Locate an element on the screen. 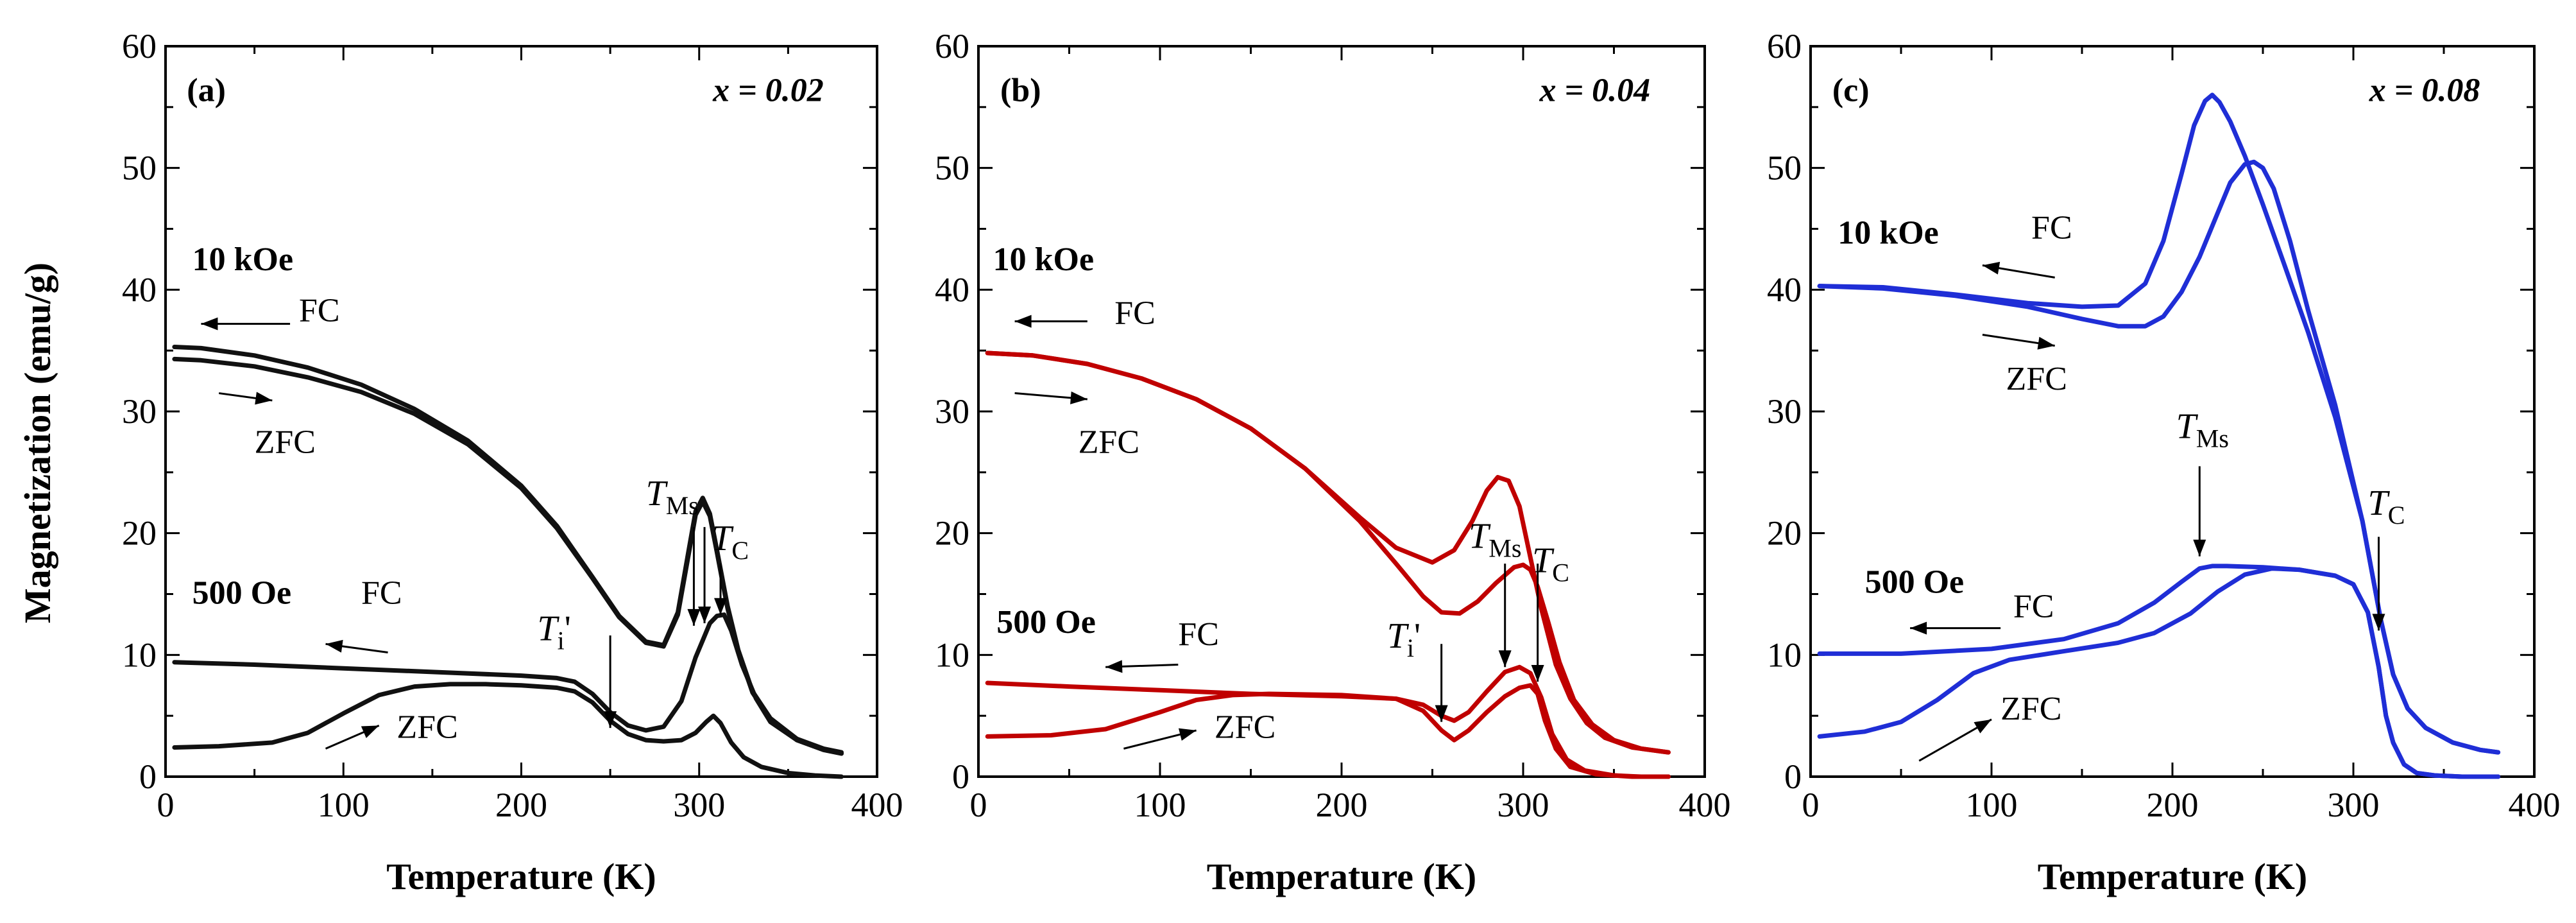 This screenshot has width=2576, height=923. fc-low-arrow-head is located at coordinates (1114, 666).